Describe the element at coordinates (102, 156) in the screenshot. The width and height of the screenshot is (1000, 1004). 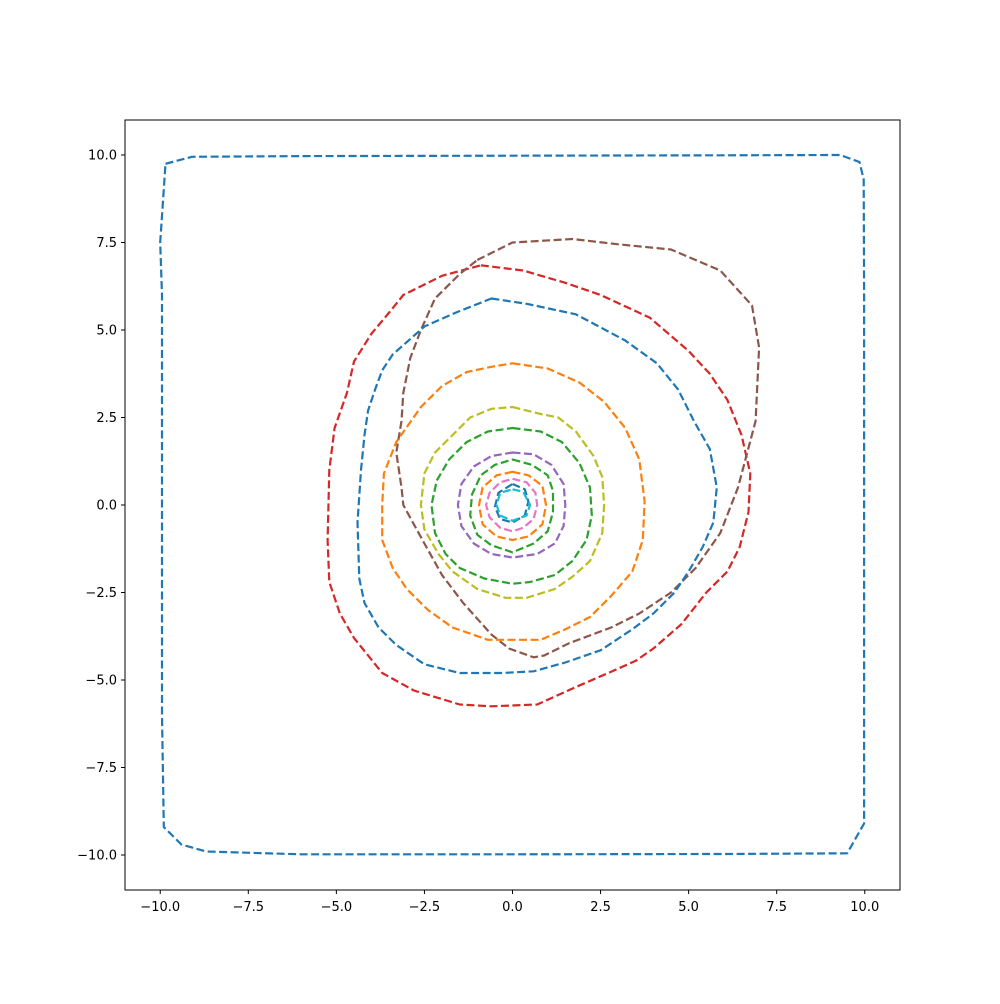
I see `y-tick-label: 10.0` at that location.